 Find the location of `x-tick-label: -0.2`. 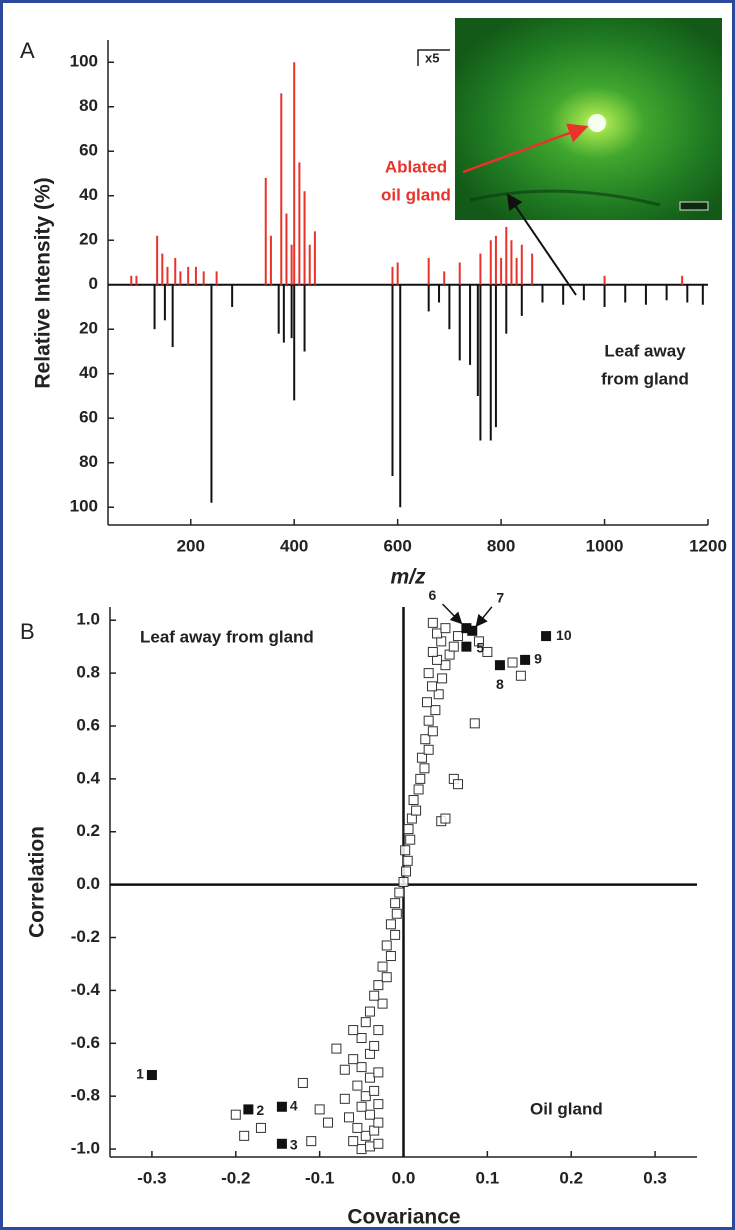

x-tick-label: -0.2 is located at coordinates (235, 1177).